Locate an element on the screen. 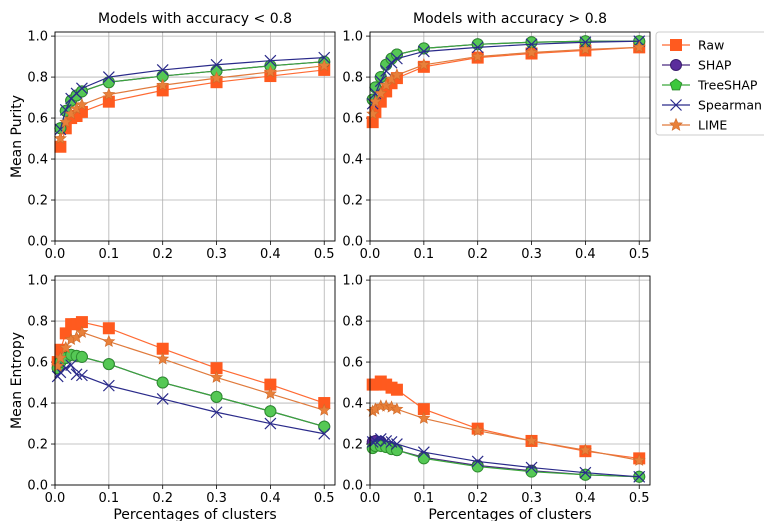  series-treeshap is located at coordinates (191, 390).